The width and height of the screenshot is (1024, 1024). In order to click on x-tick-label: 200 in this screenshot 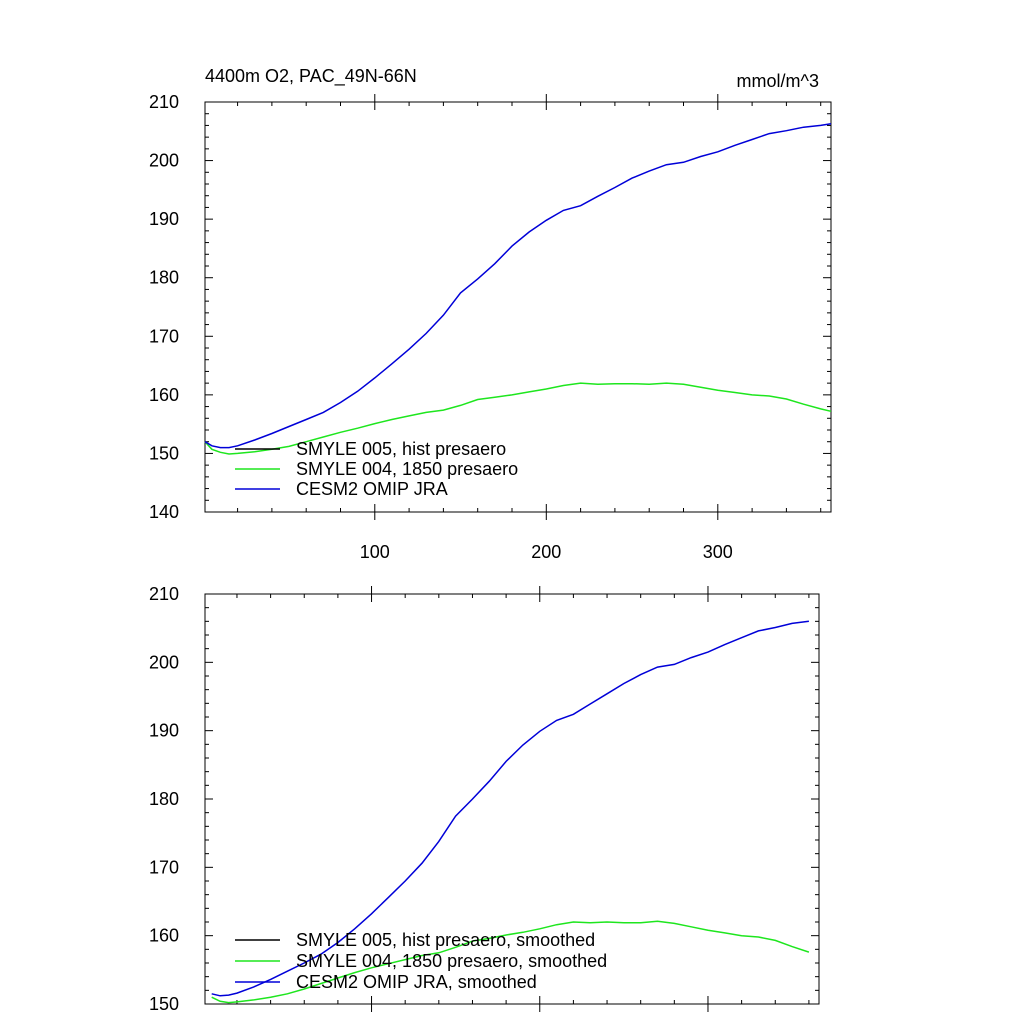, I will do `click(546, 552)`.